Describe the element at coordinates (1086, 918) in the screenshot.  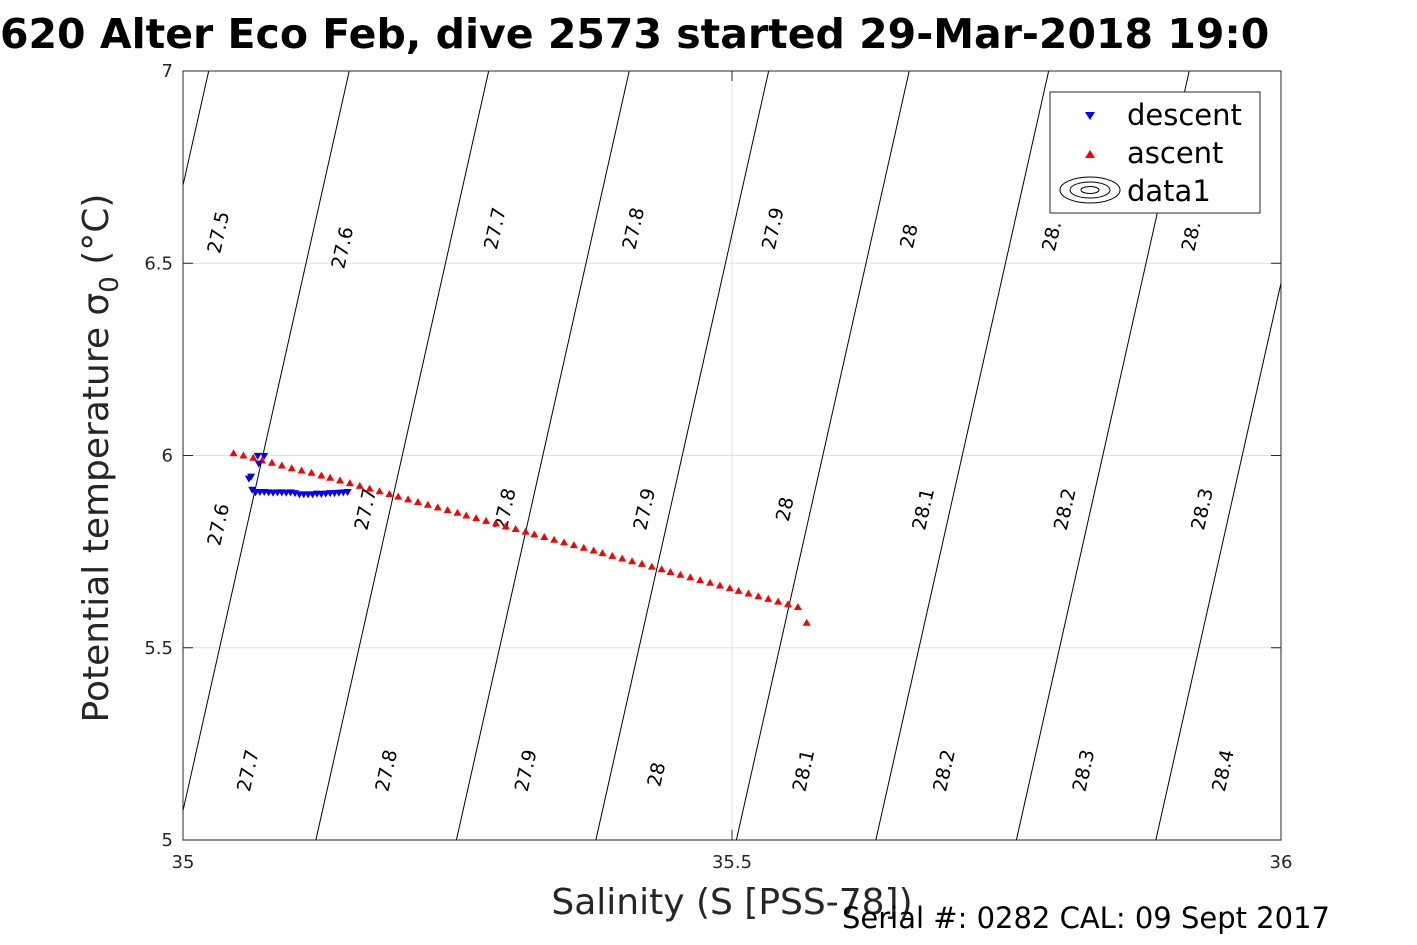
I see `serial-cal-text: Serial #: 0282 CAL: 09 Sept 2017` at that location.